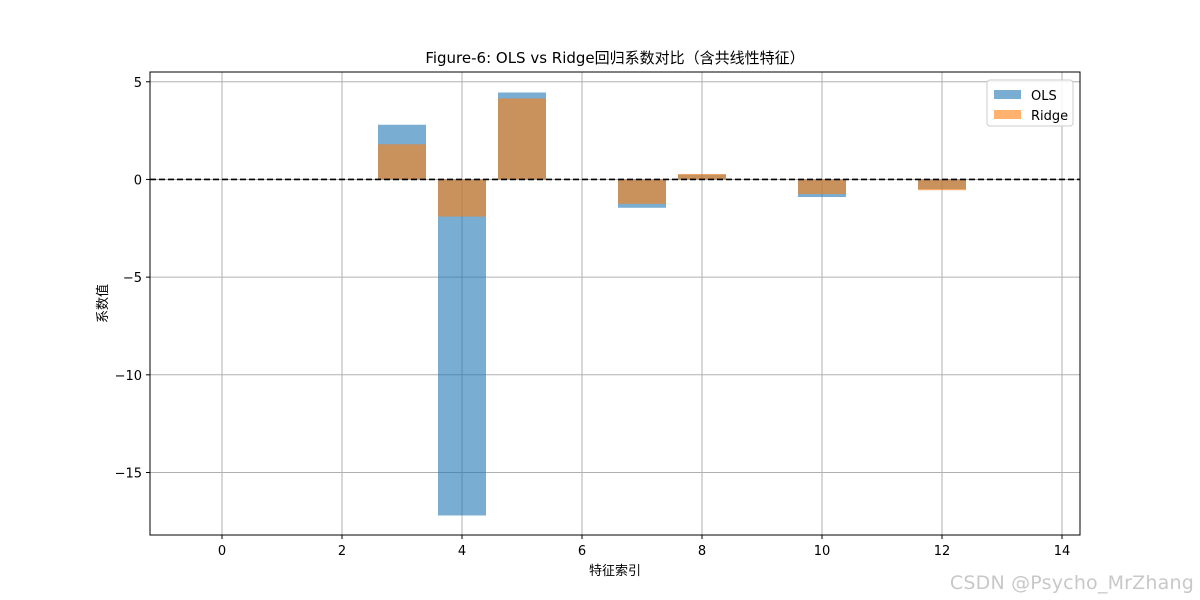 This screenshot has width=1200, height=600. What do you see at coordinates (132, 278) in the screenshot?
I see `y-tick-label: −5` at bounding box center [132, 278].